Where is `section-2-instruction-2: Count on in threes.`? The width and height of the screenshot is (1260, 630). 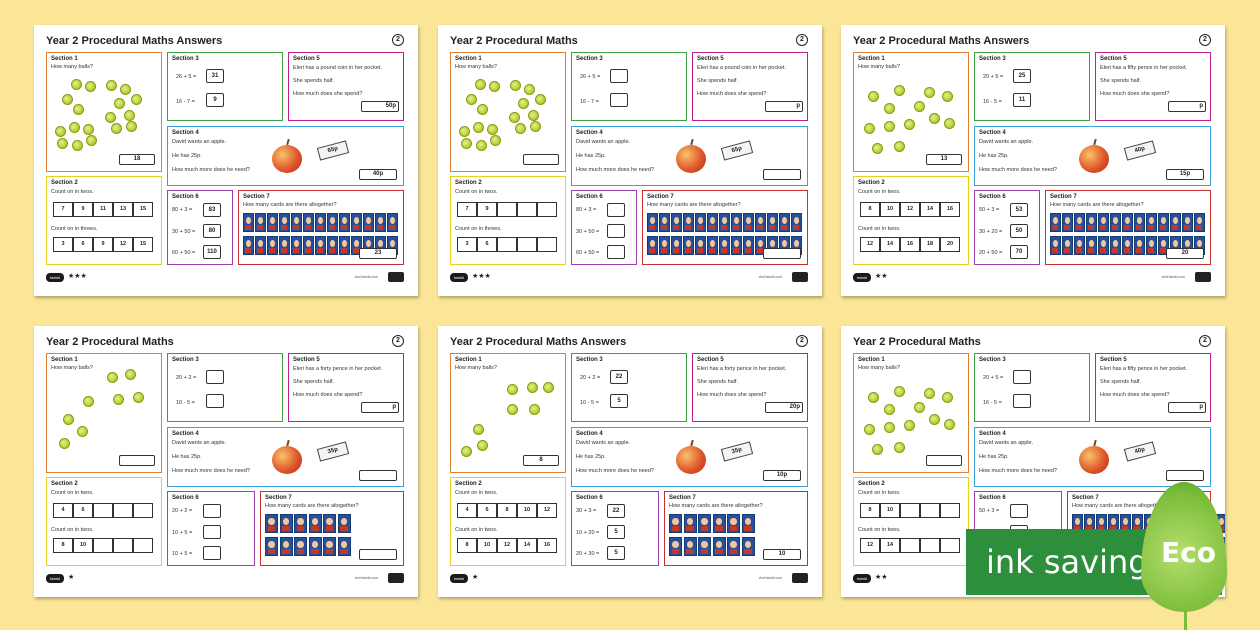 section-2-instruction-2: Count on in threes. is located at coordinates (74, 229).